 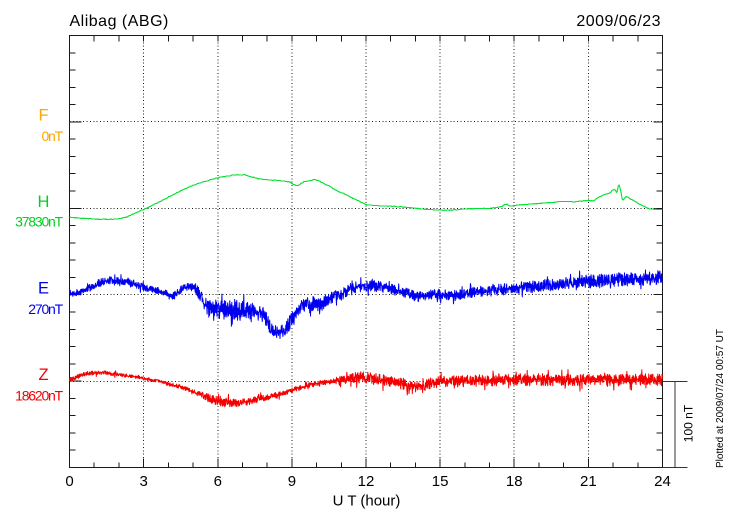 I want to click on svg-text: 15, so click(x=440, y=481).